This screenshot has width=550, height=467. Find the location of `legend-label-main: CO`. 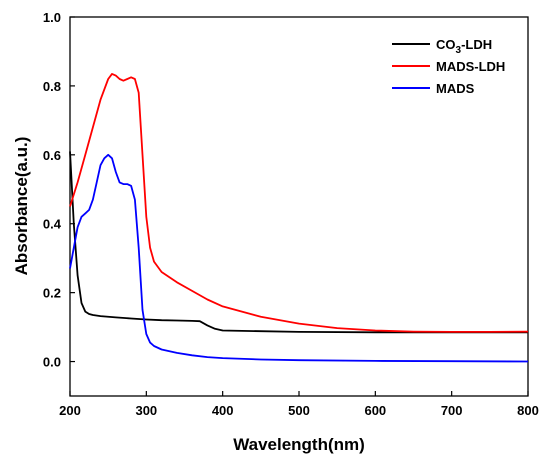

legend-label-main: CO is located at coordinates (446, 44).